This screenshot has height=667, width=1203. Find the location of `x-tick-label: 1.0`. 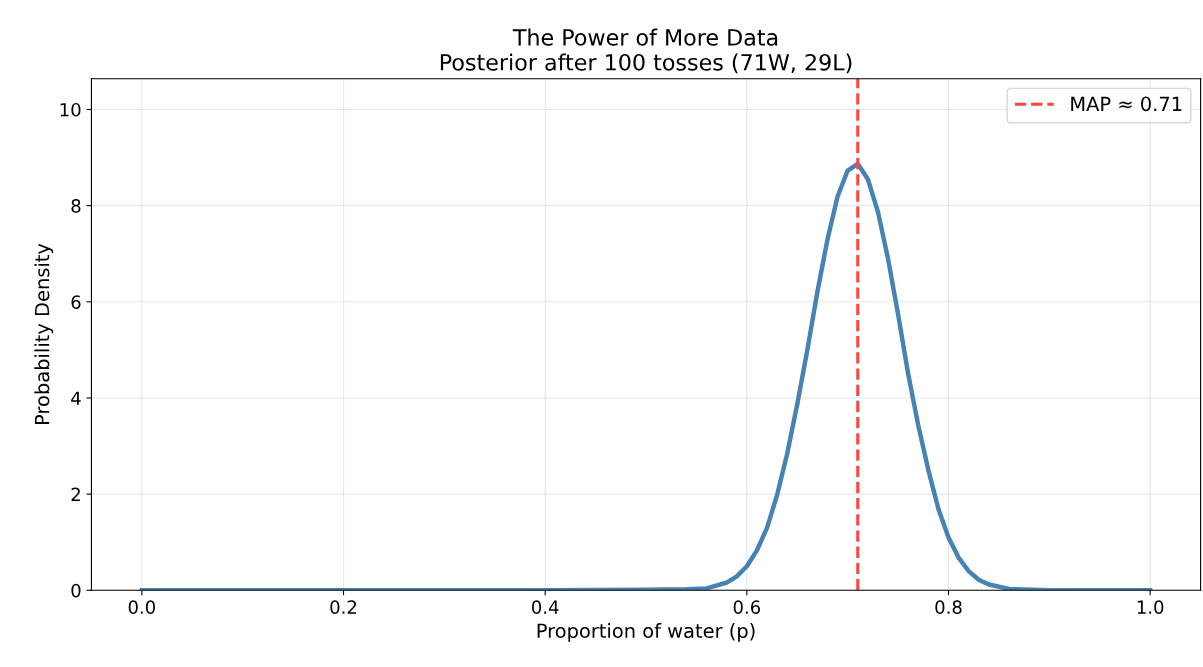

x-tick-label: 1.0 is located at coordinates (1150, 607).